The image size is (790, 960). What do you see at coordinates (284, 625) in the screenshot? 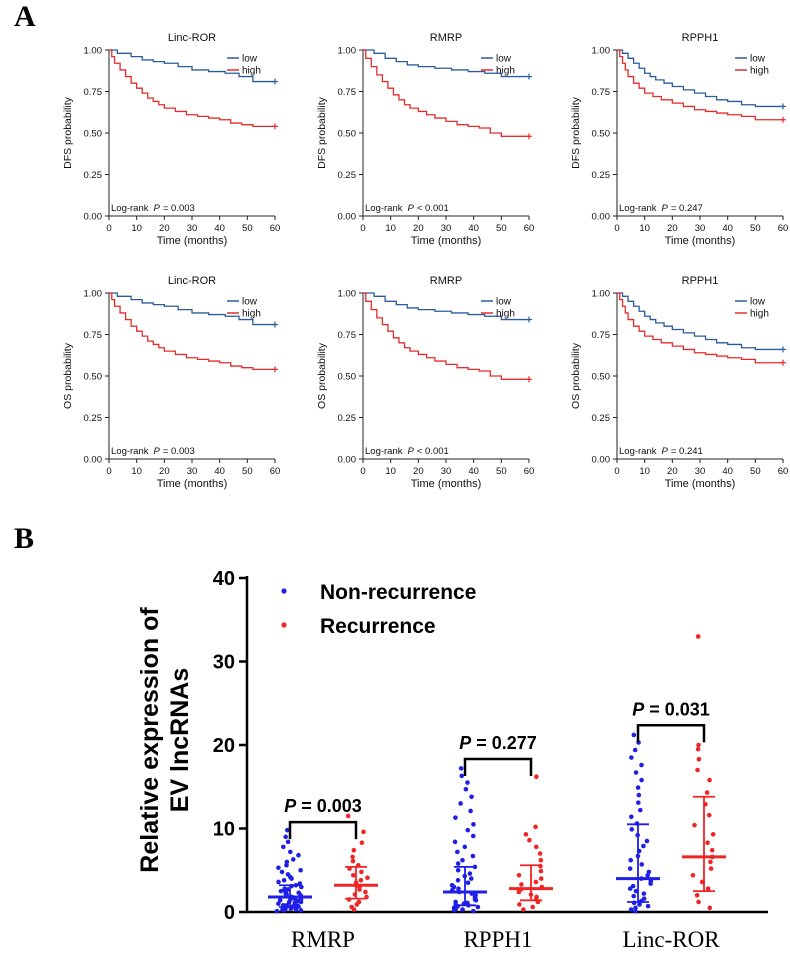
I see `legend-dot-recurrence` at bounding box center [284, 625].